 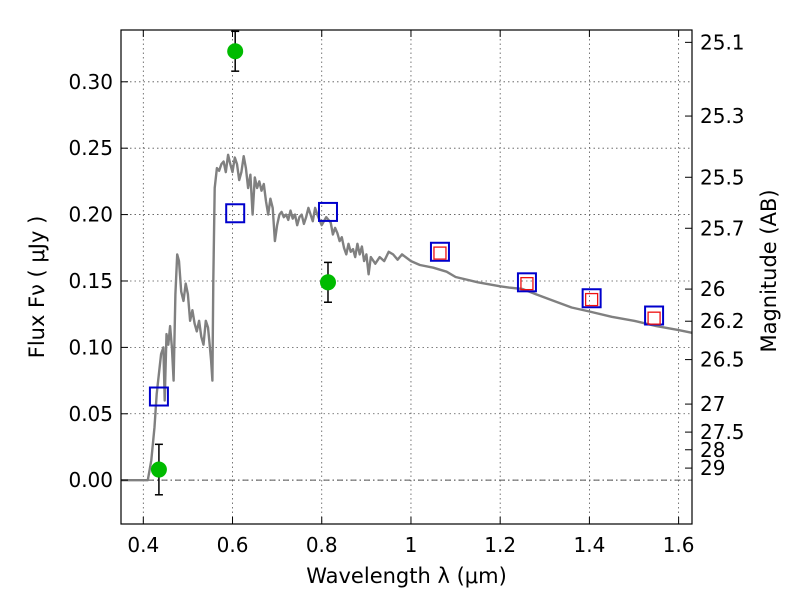 I want to click on y-tick-label: 0.20, so click(x=90, y=215).